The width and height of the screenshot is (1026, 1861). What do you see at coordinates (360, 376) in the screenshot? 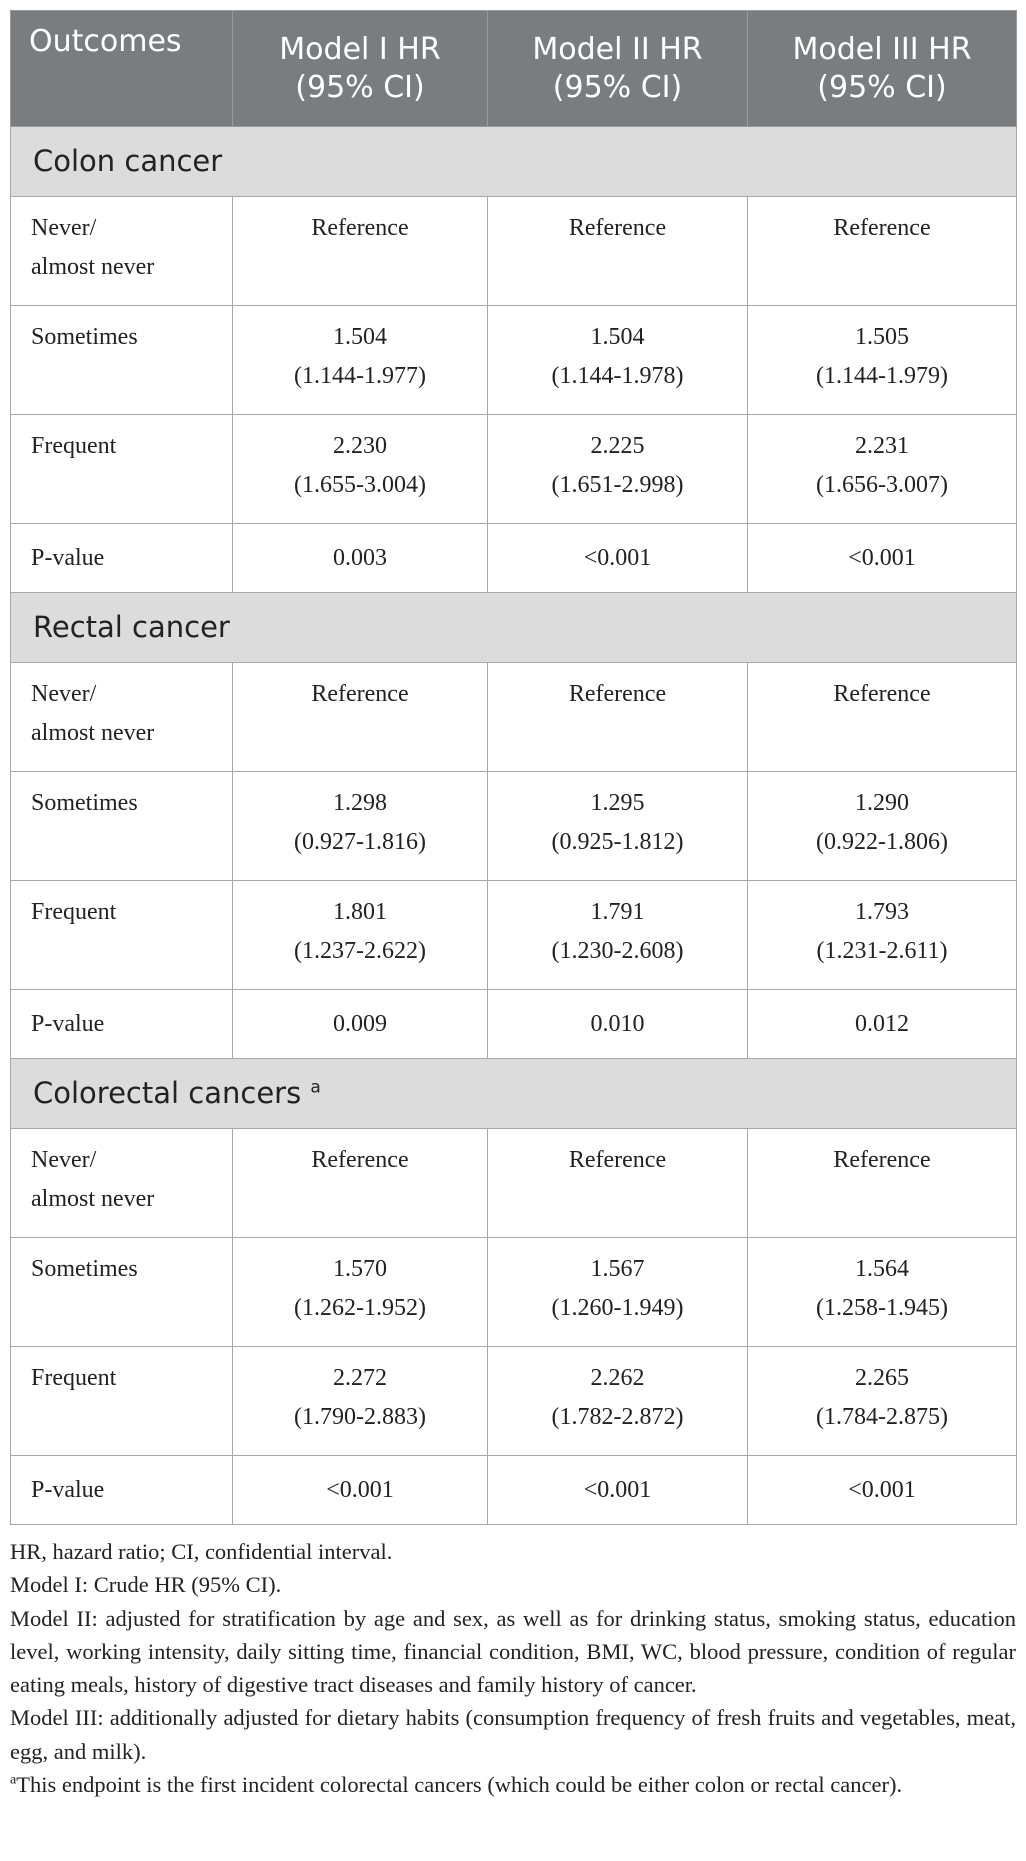
I see `confidence-interval-value: (1.144-1.977)` at bounding box center [360, 376].